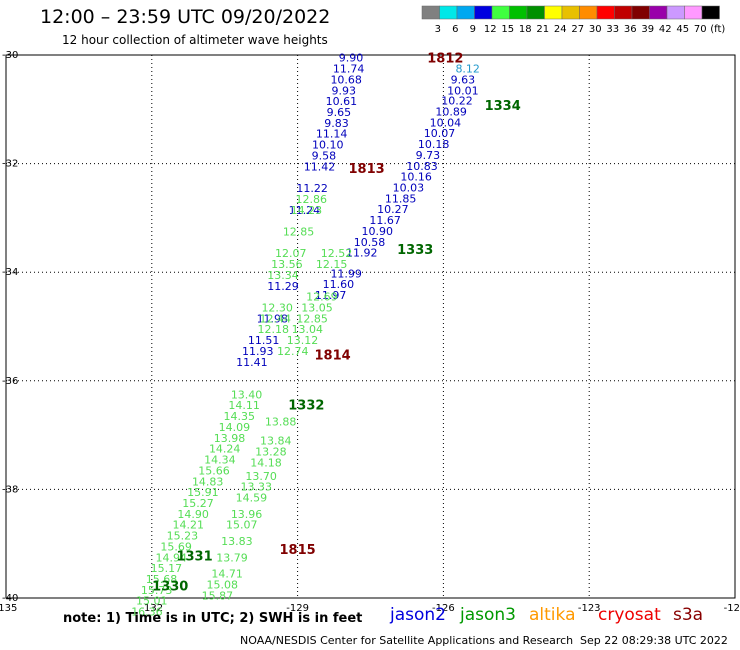  What do you see at coordinates (409, 187) in the screenshot?
I see `wave-height-value: 10.03` at bounding box center [409, 187].